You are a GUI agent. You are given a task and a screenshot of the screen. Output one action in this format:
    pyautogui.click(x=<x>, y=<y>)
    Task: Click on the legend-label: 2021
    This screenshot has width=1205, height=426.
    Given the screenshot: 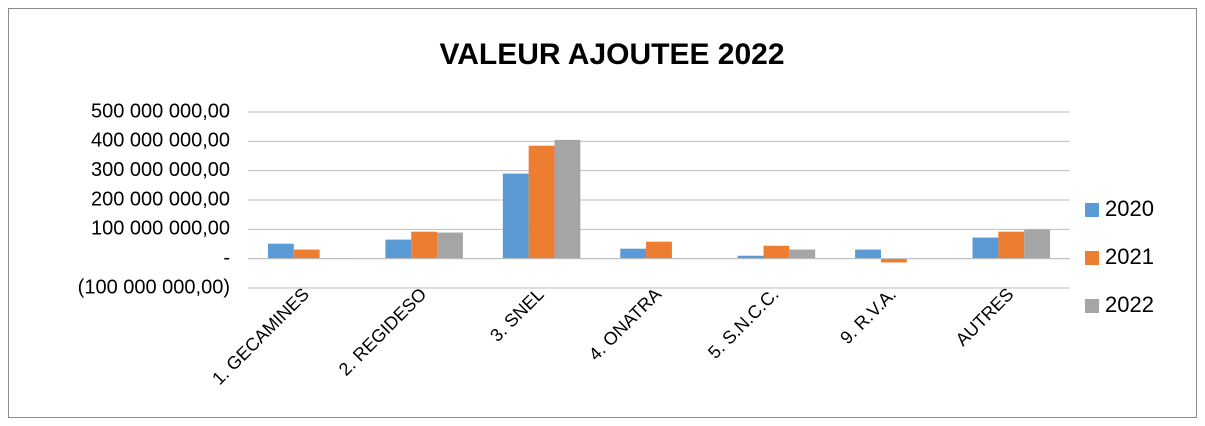 What is the action you would take?
    pyautogui.click(x=1129, y=256)
    